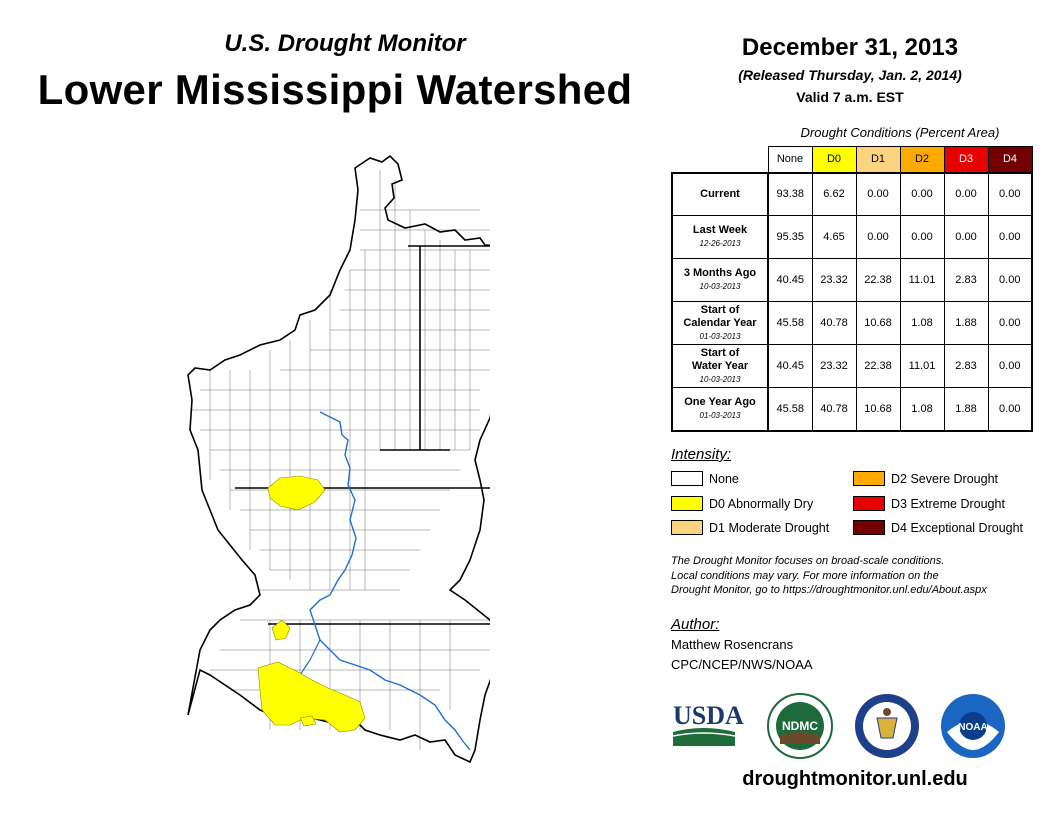  What do you see at coordinates (966, 323) in the screenshot?
I see `cell-value: 1.88` at bounding box center [966, 323].